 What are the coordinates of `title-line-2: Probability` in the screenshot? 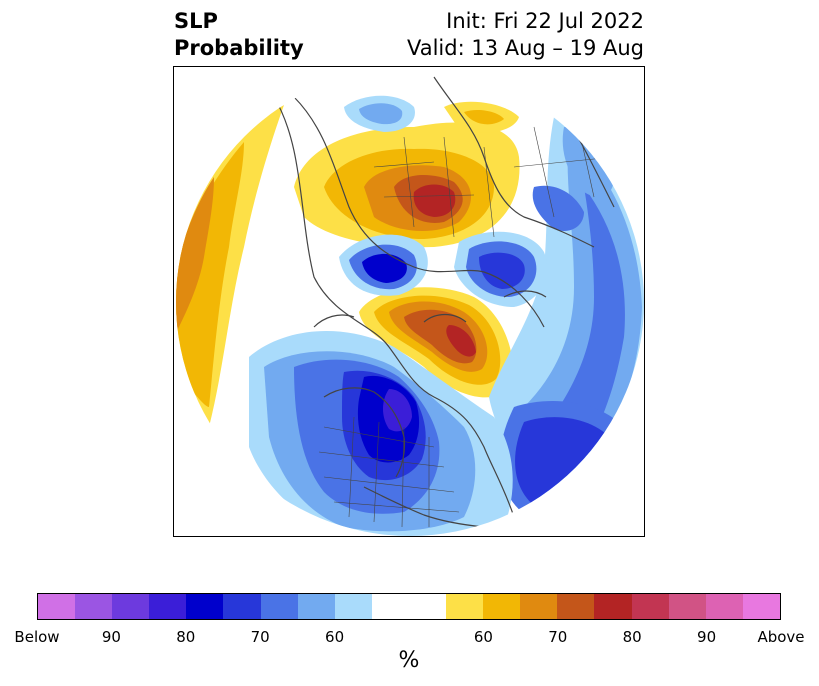 It's located at (239, 48).